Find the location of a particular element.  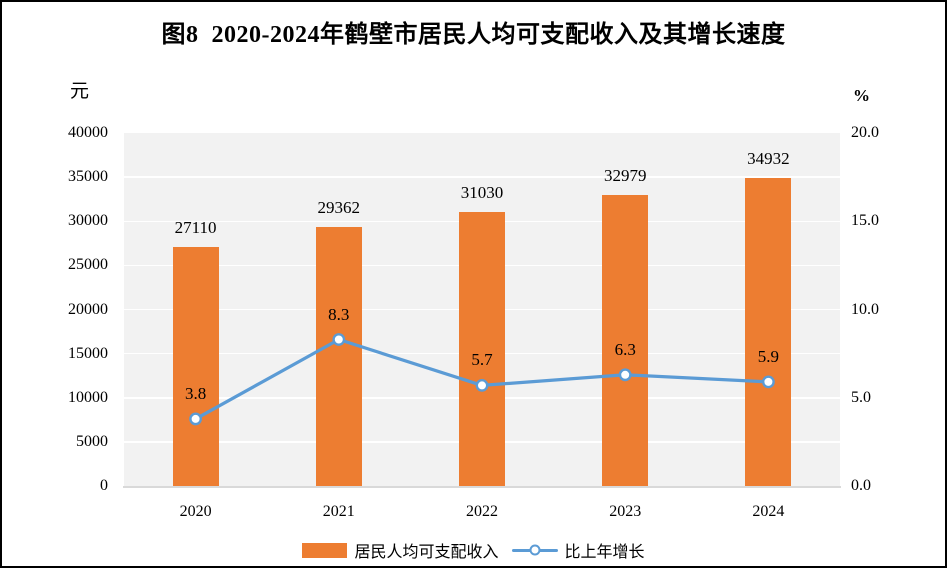

x-axis-line is located at coordinates (482, 487).